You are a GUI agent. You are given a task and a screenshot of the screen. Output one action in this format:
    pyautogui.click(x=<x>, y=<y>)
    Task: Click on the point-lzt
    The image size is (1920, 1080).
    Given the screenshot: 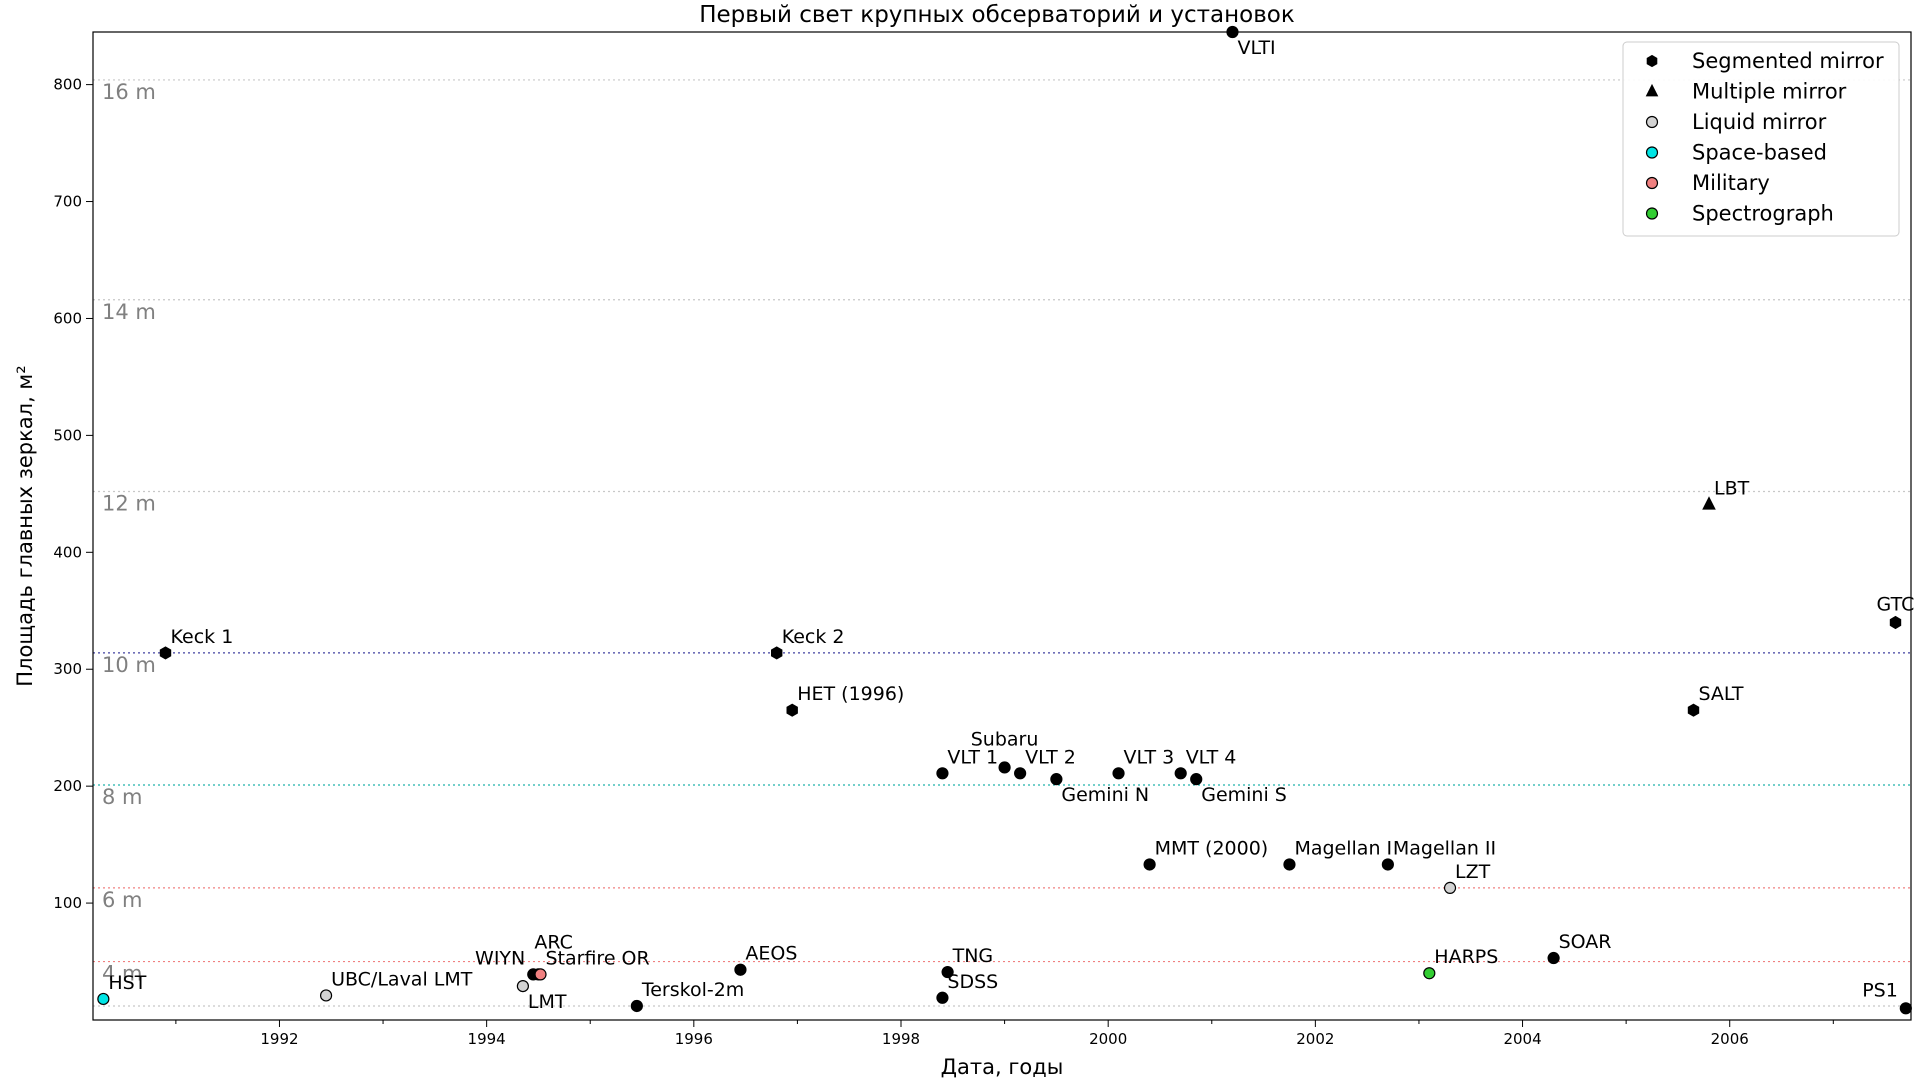 What is the action you would take?
    pyautogui.click(x=1450, y=887)
    